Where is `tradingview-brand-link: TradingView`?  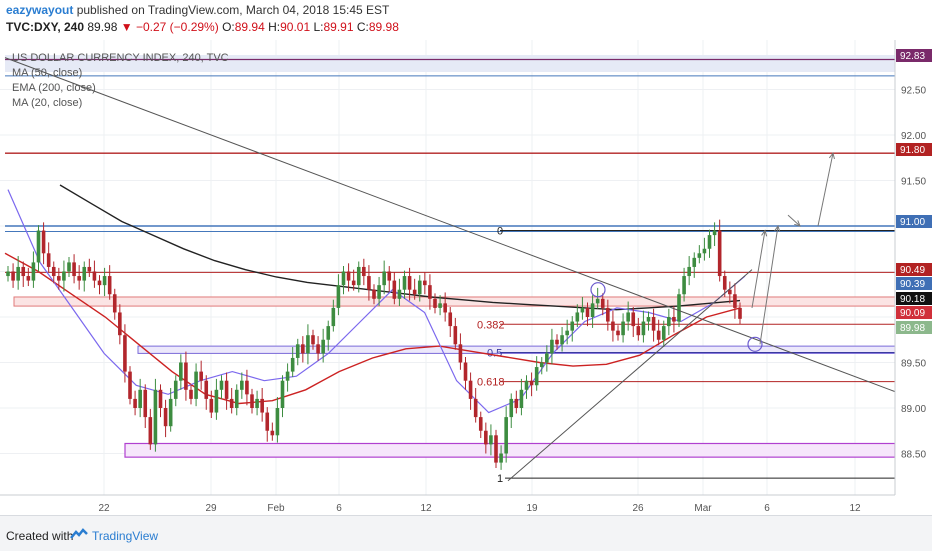 tradingview-brand-link: TradingView is located at coordinates (125, 536).